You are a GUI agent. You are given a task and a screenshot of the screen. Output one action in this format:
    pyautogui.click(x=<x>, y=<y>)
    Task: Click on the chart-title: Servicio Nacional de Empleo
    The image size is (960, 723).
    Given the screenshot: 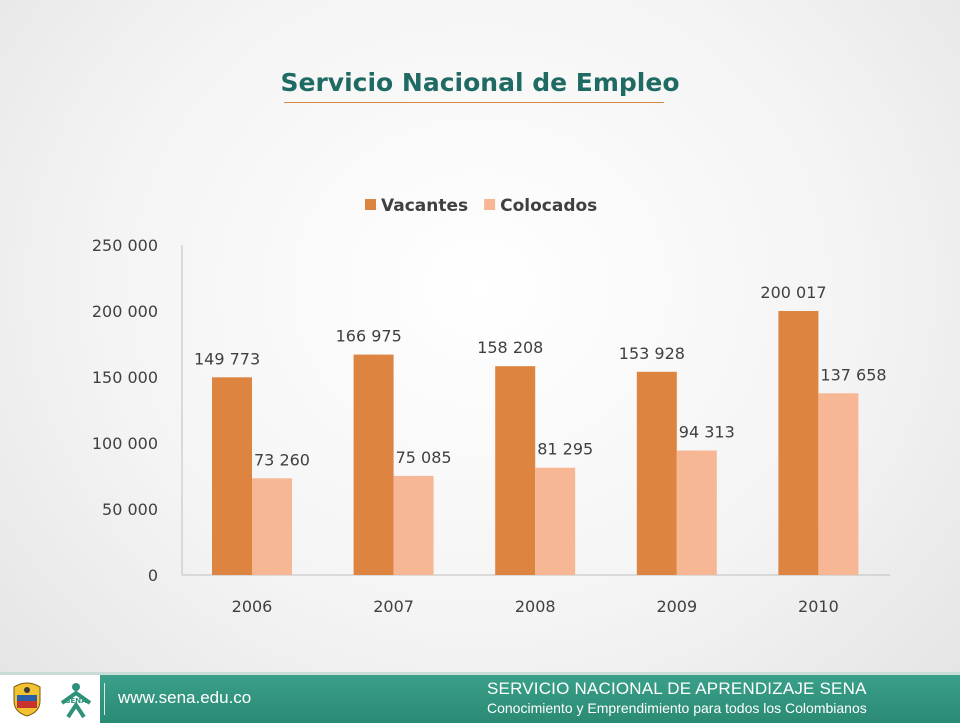 What is the action you would take?
    pyautogui.click(x=480, y=82)
    